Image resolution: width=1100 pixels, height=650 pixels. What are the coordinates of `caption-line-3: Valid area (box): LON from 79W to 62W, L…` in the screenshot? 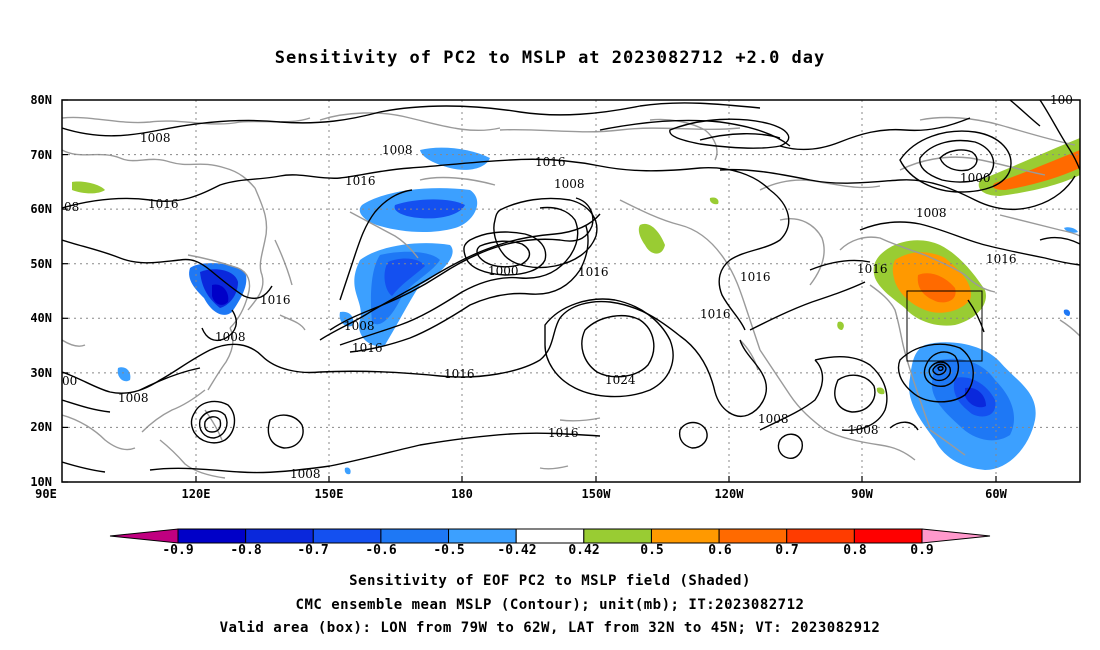 It's located at (550, 628).